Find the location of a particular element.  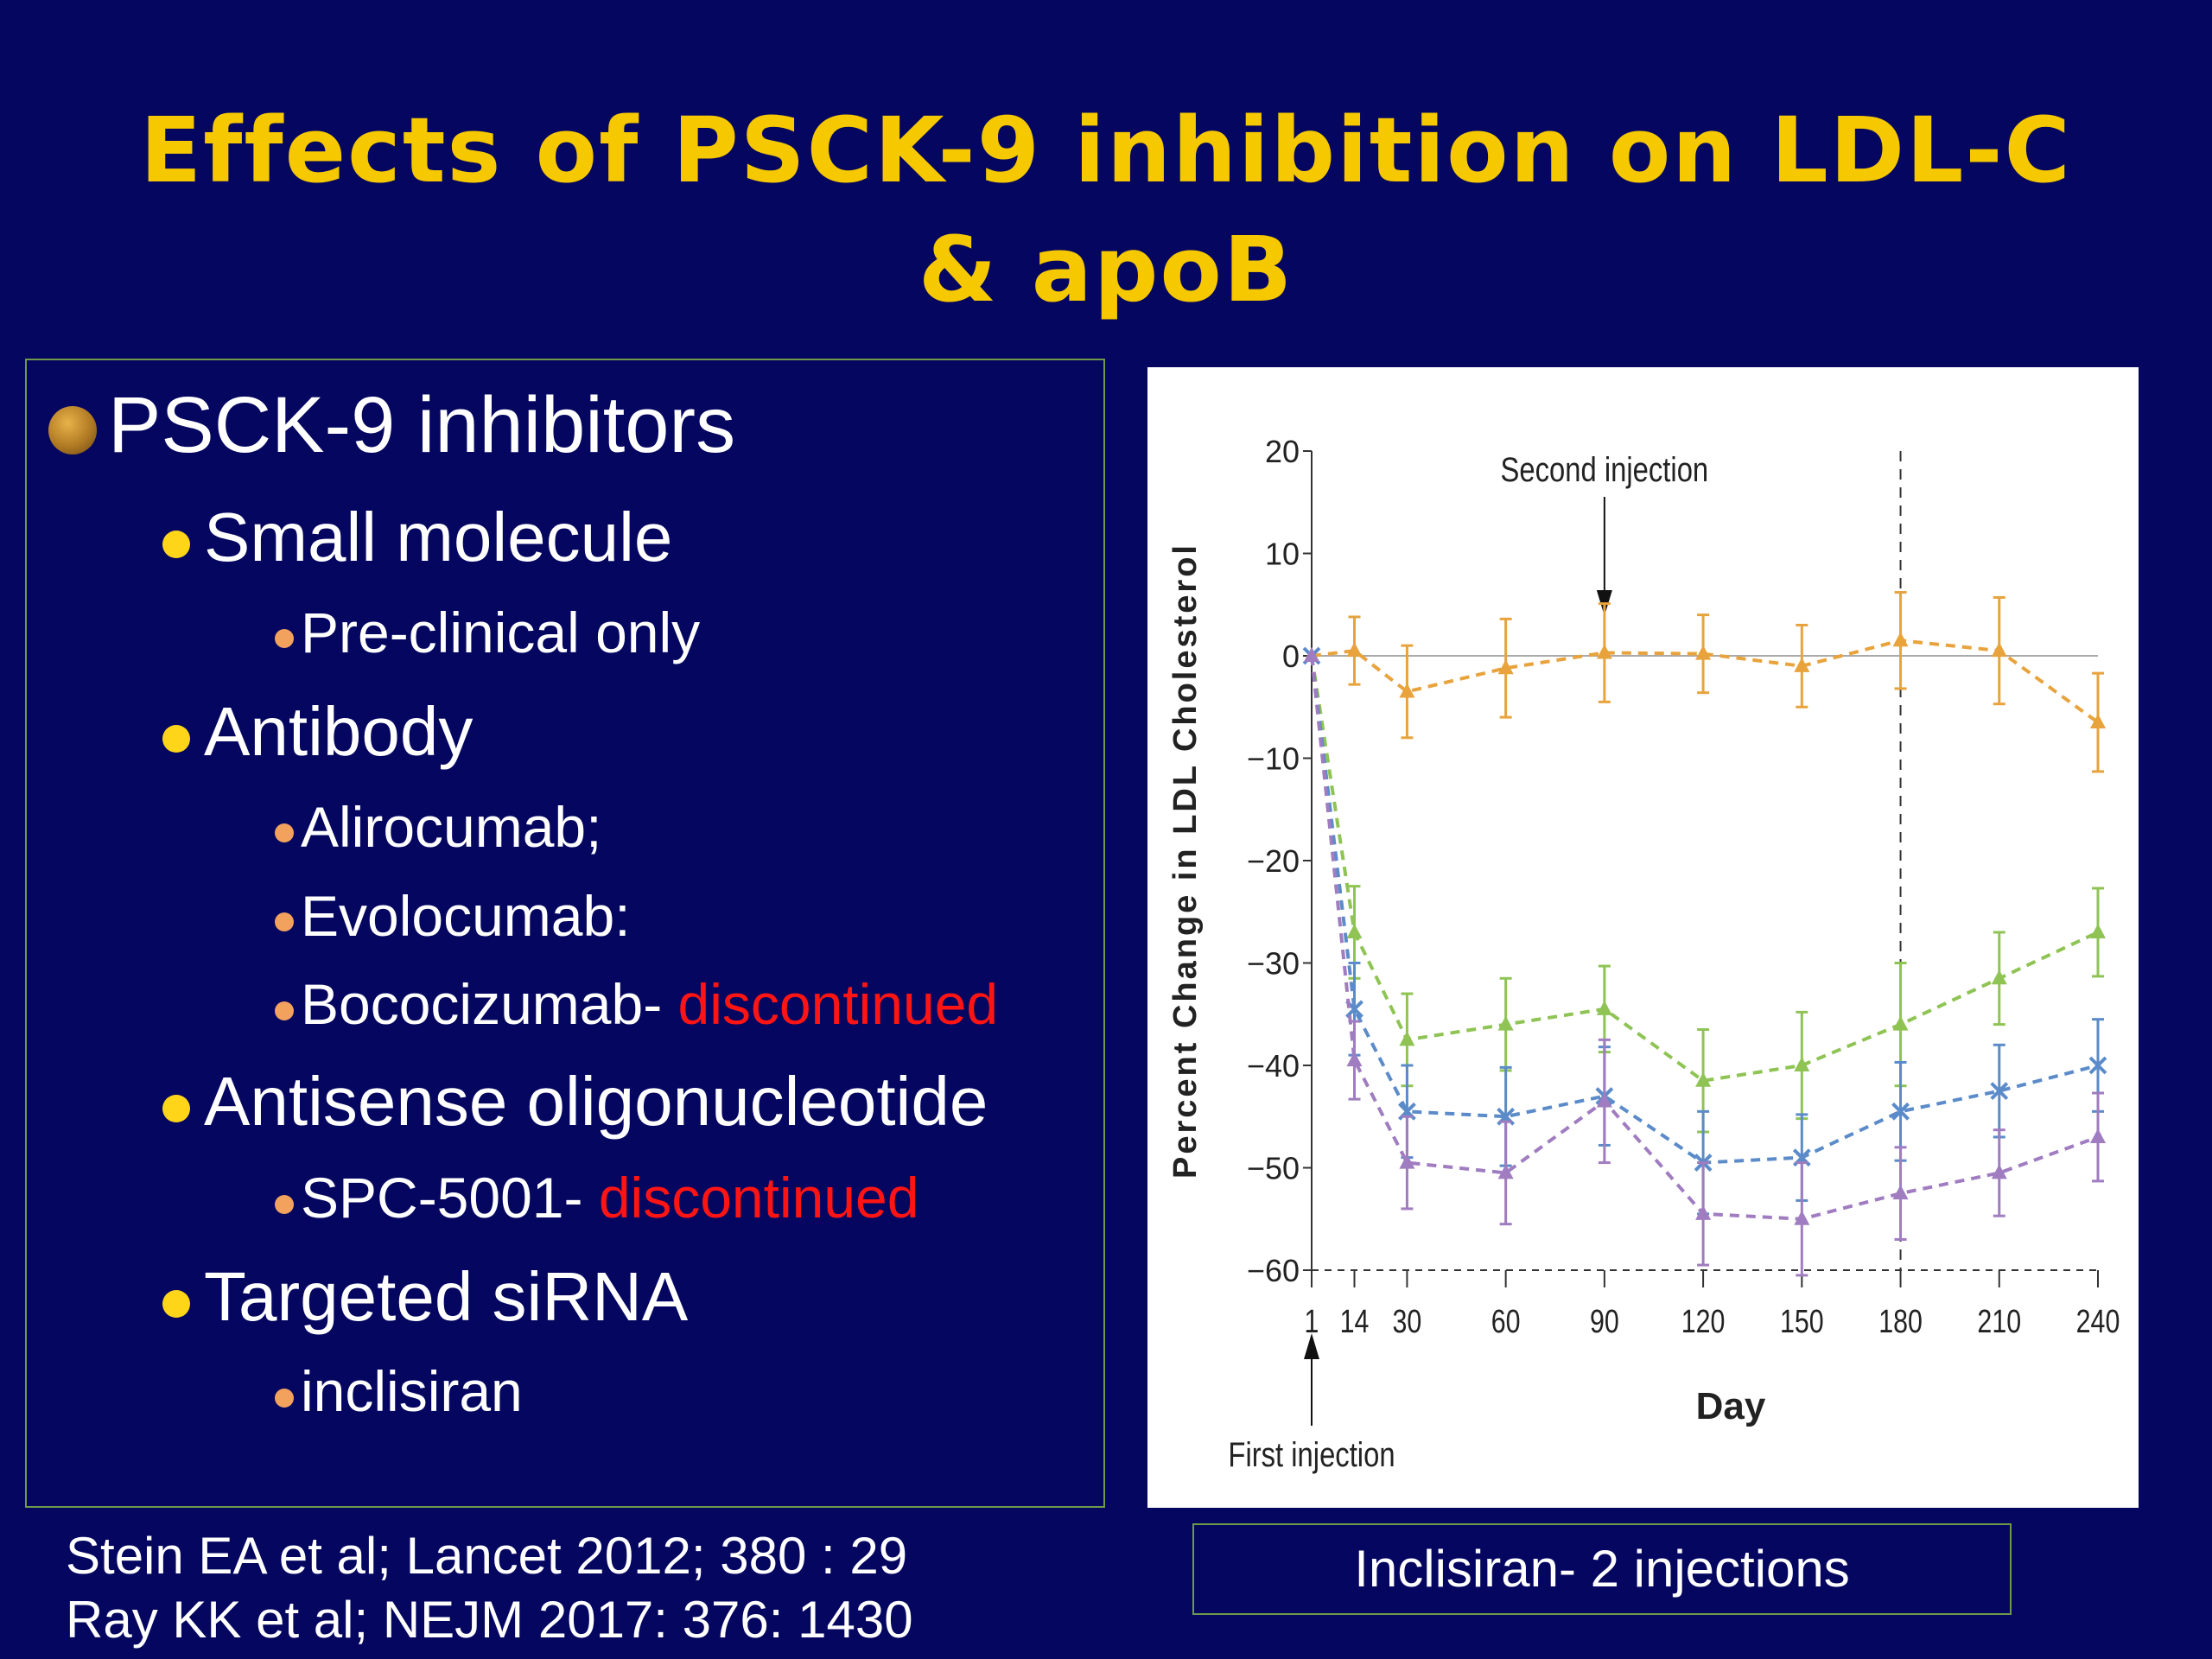

y-tick-label: 10 is located at coordinates (1282, 554).